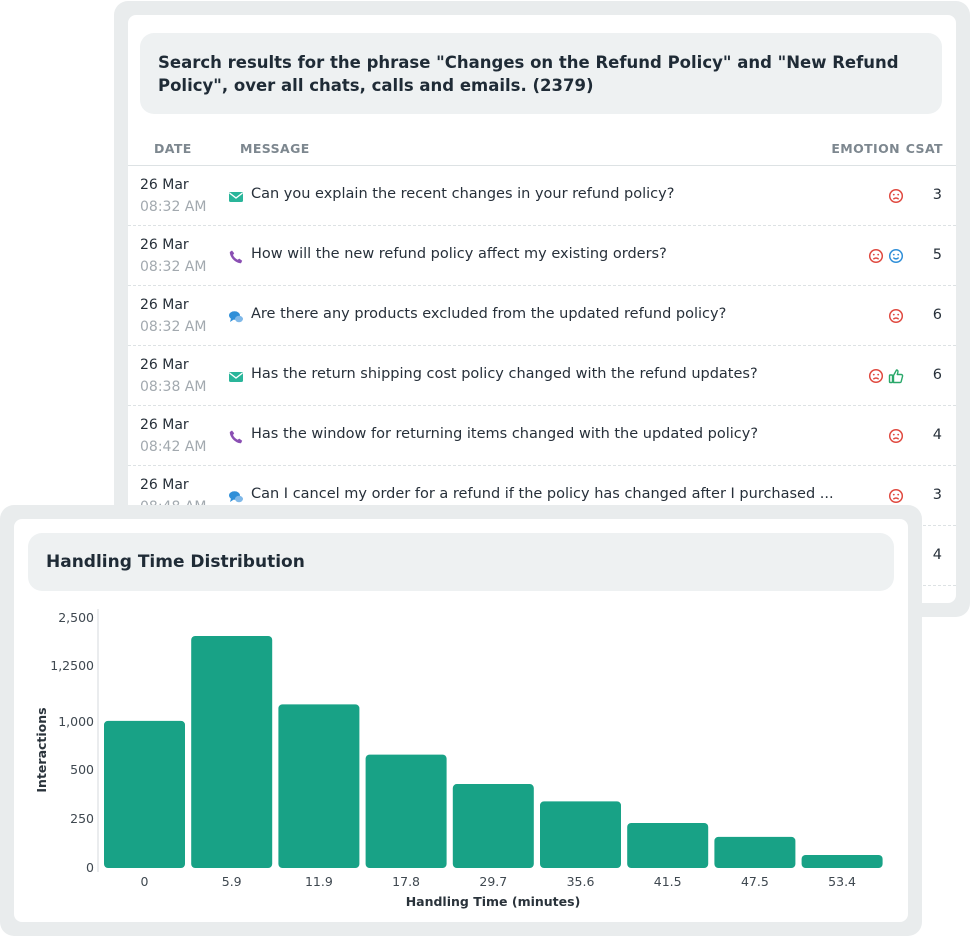 The image size is (970, 936). What do you see at coordinates (493, 901) in the screenshot?
I see `x-axis-title: Handling Time (minutes)` at bounding box center [493, 901].